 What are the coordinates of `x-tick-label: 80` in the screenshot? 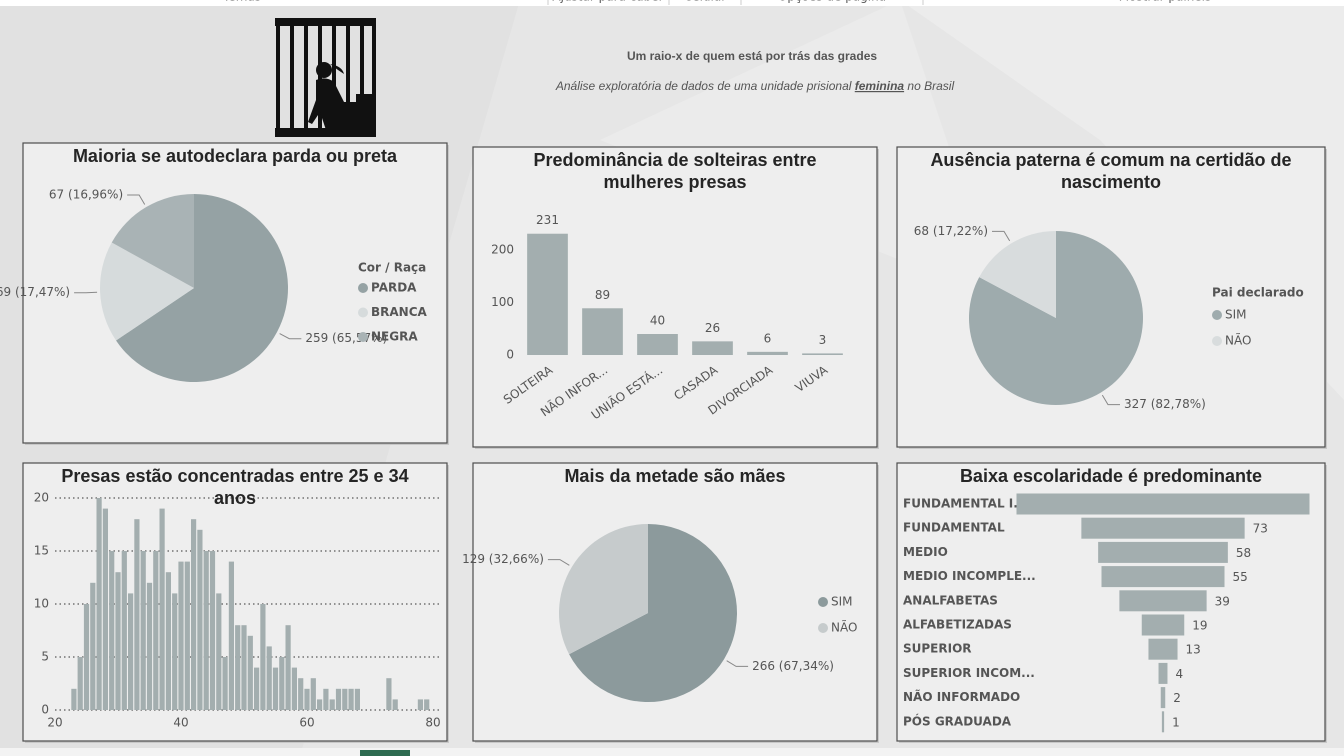 It's located at (432, 723).